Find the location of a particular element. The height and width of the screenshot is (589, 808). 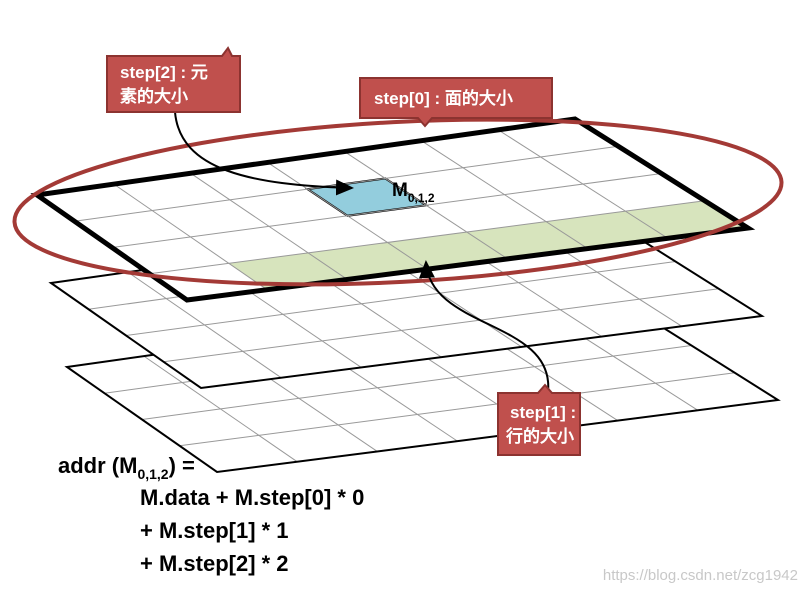

formula-line: + M.step[2] * 2 is located at coordinates (214, 563).